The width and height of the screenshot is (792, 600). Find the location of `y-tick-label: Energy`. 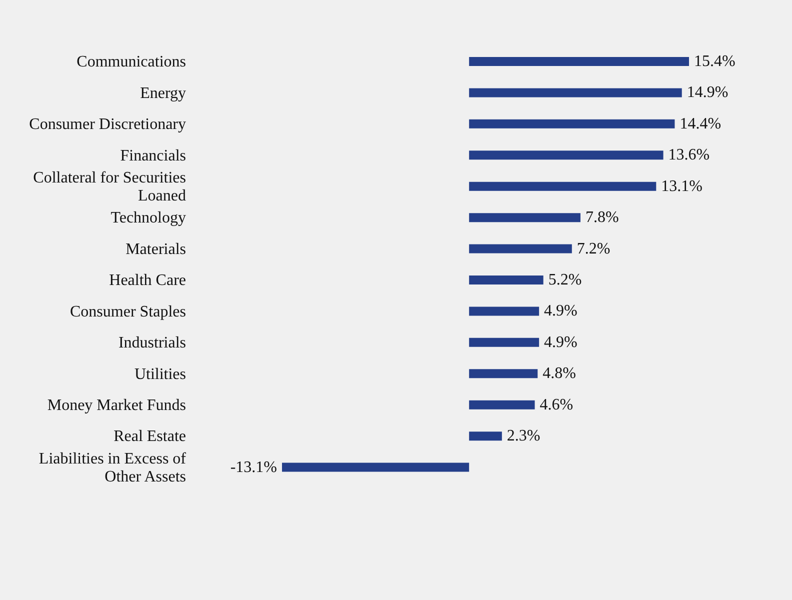

y-tick-label: Energy is located at coordinates (163, 93).